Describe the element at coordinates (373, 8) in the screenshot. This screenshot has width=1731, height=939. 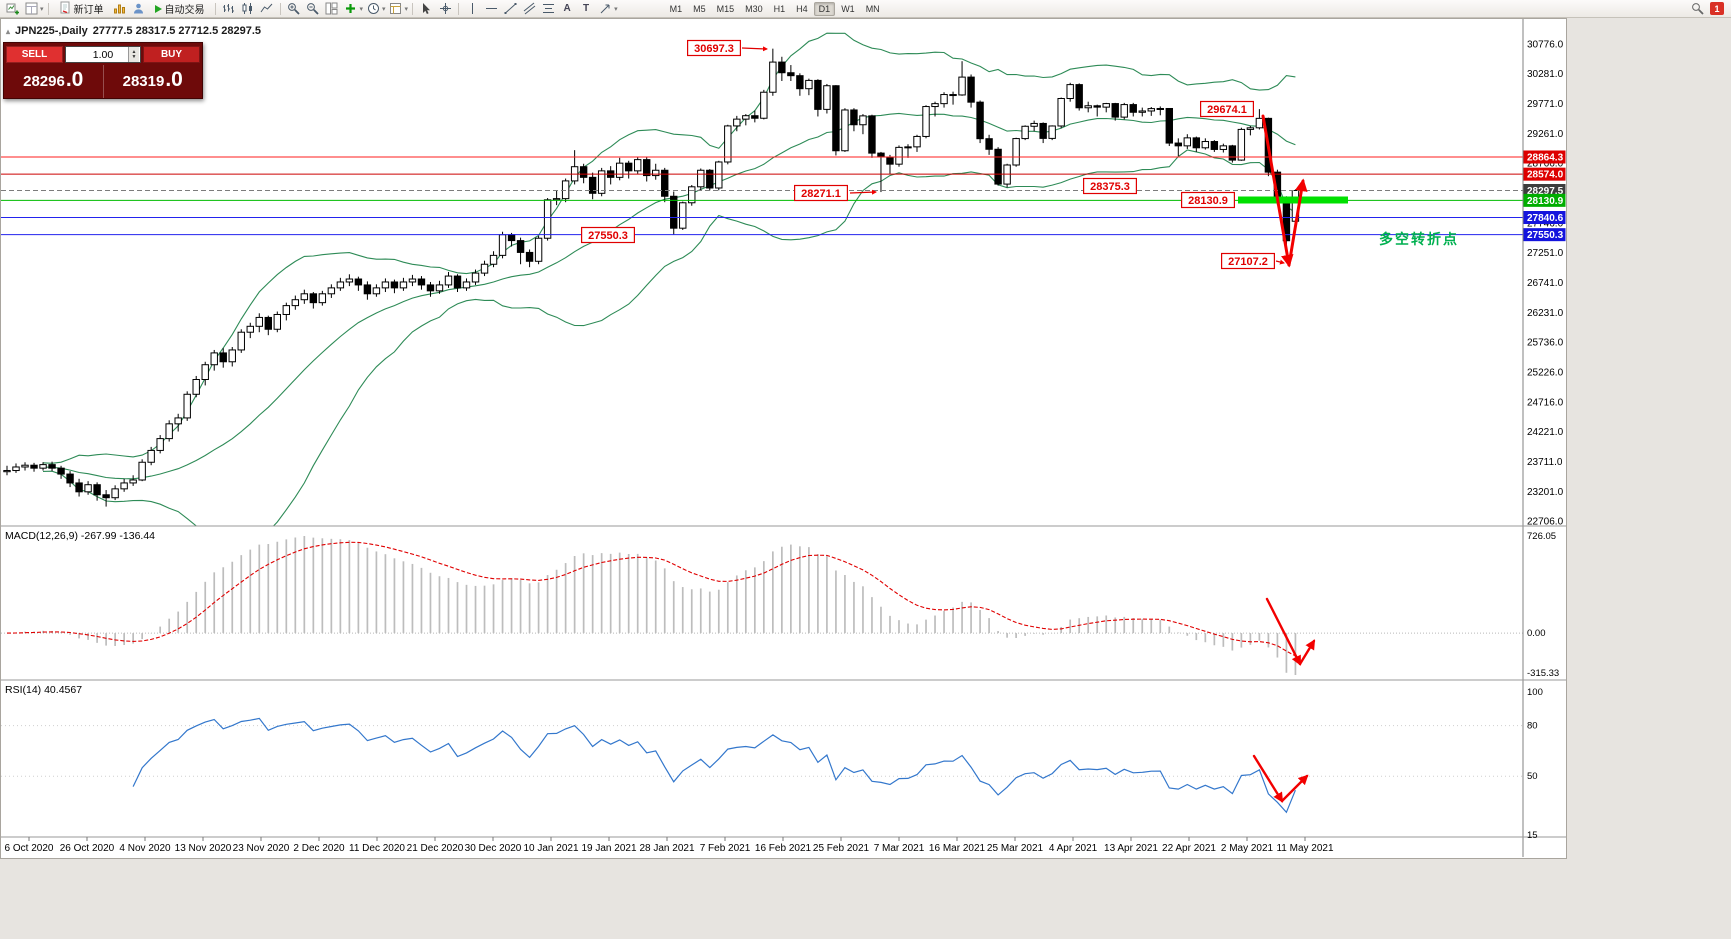
I see `periods-icon` at that location.